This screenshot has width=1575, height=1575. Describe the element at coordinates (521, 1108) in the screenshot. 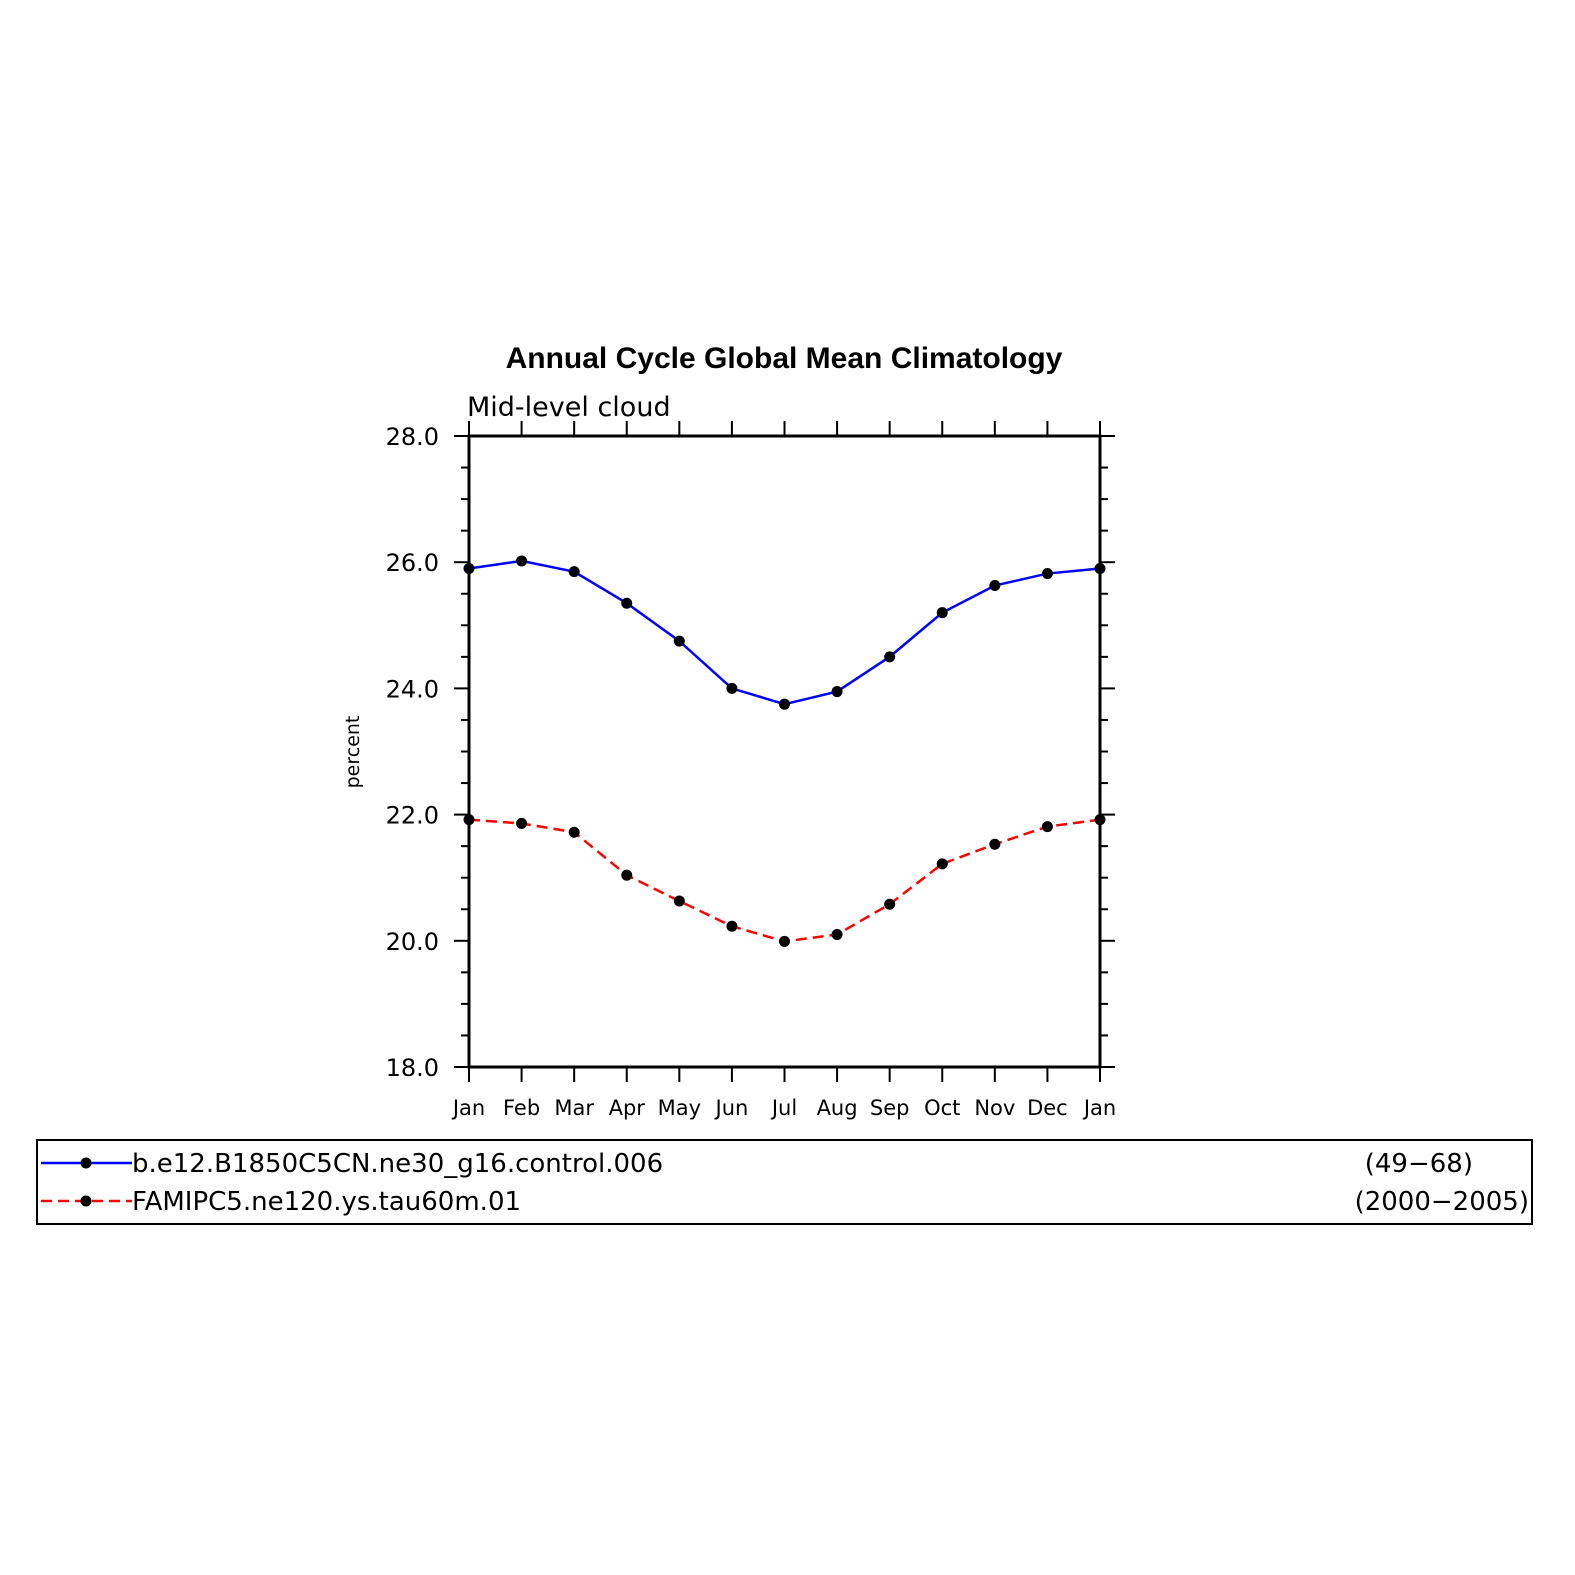

I see `x-tick-label: Feb` at that location.